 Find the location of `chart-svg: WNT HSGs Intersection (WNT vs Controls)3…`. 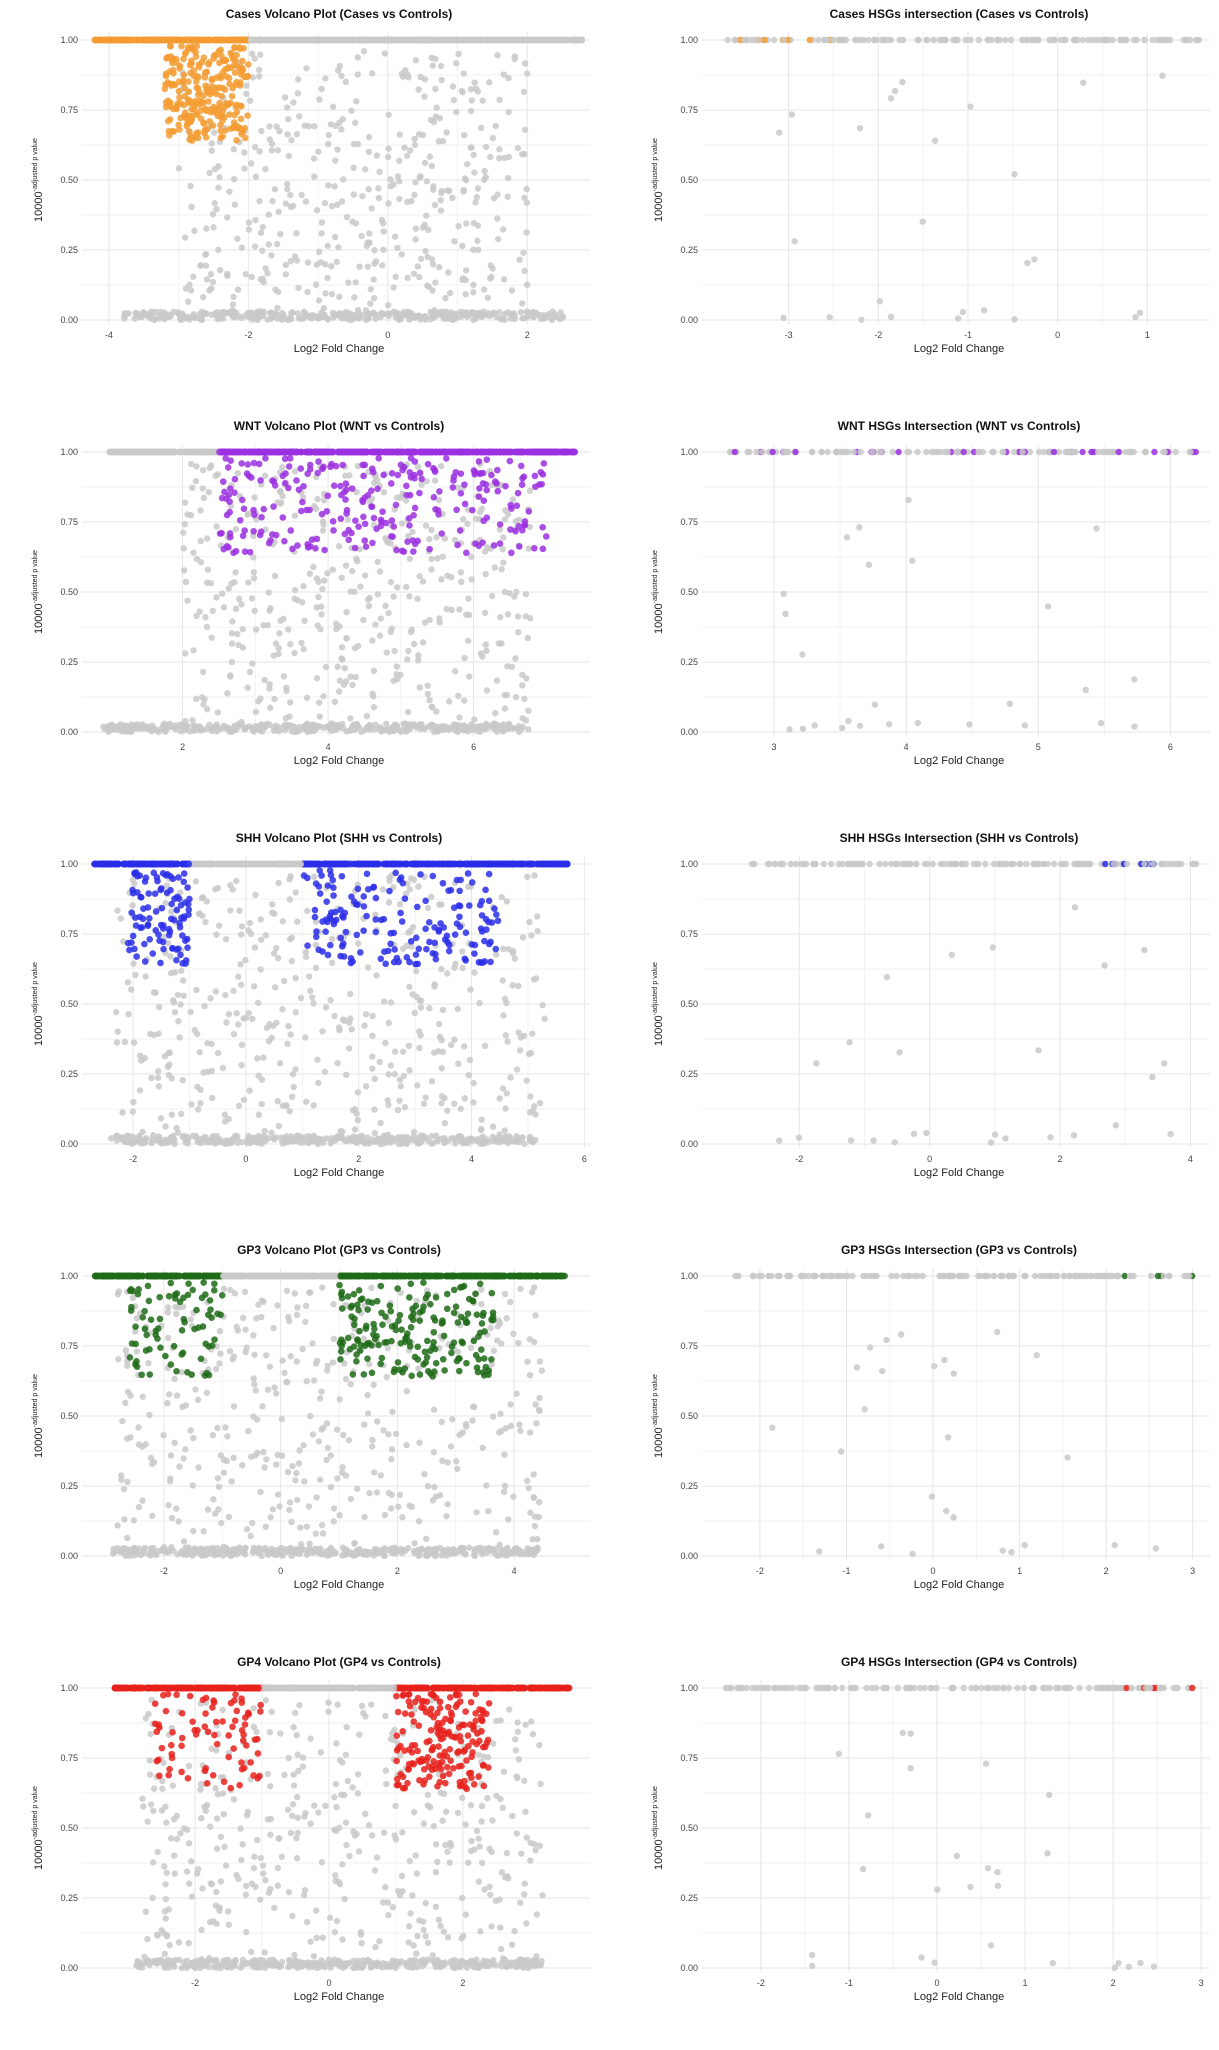

chart-svg: WNT HSGs Intersection (WNT vs Controls)3… is located at coordinates (931, 593).